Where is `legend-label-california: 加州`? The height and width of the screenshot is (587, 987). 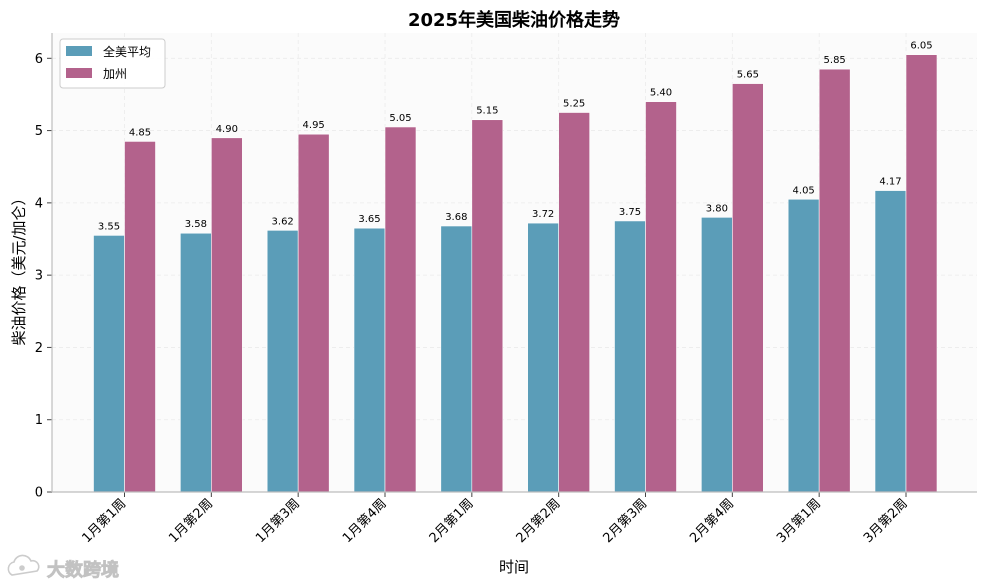
legend-label-california: 加州 is located at coordinates (115, 74).